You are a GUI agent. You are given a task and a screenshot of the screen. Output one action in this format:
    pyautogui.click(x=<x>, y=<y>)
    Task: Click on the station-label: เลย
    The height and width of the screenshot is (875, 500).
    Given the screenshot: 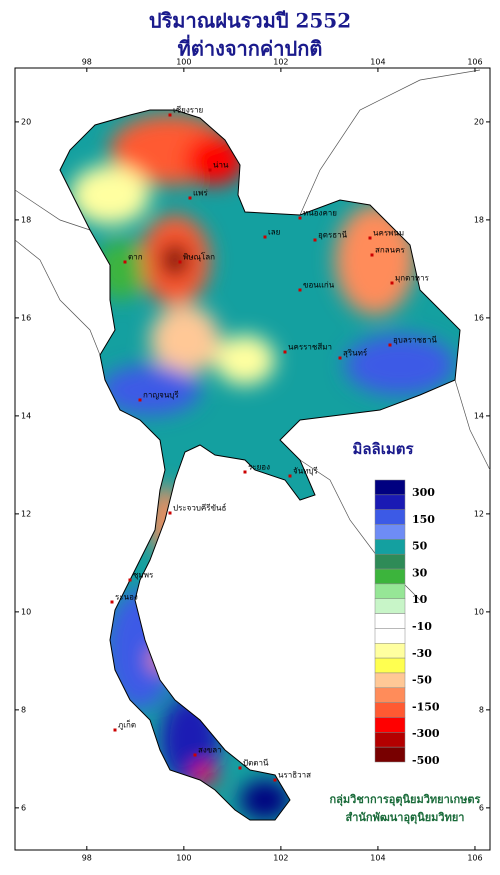 What is the action you would take?
    pyautogui.click(x=274, y=232)
    